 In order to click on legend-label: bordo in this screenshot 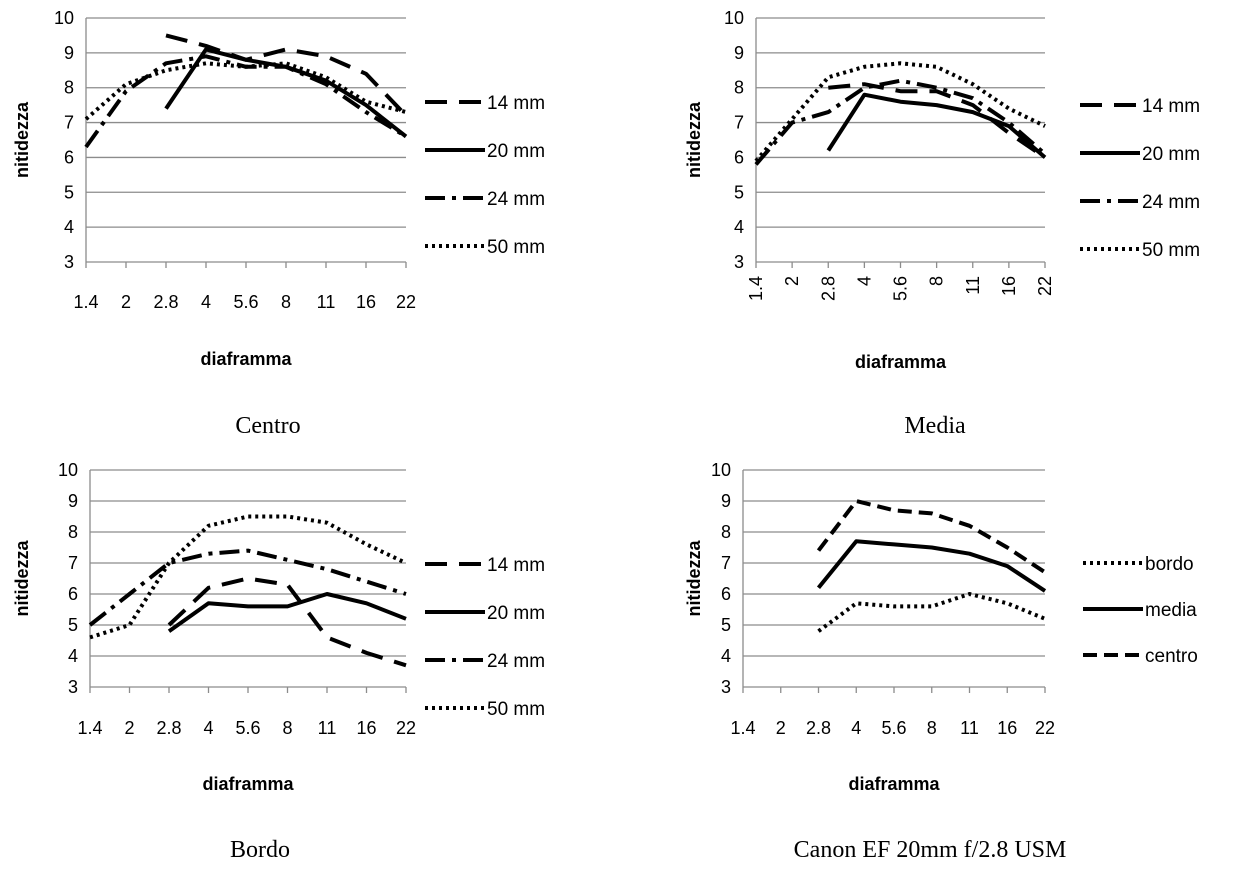, I will do `click(1169, 564)`.